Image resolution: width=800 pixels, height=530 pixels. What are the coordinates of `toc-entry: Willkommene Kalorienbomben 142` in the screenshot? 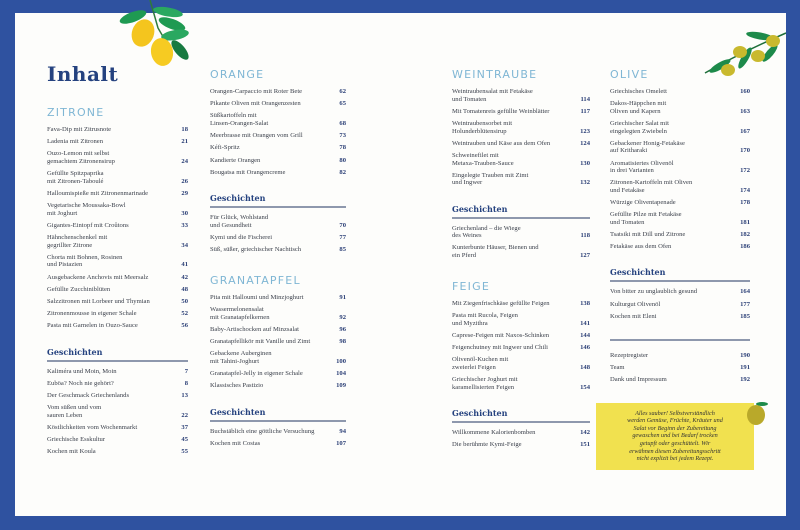 It's located at (521, 433).